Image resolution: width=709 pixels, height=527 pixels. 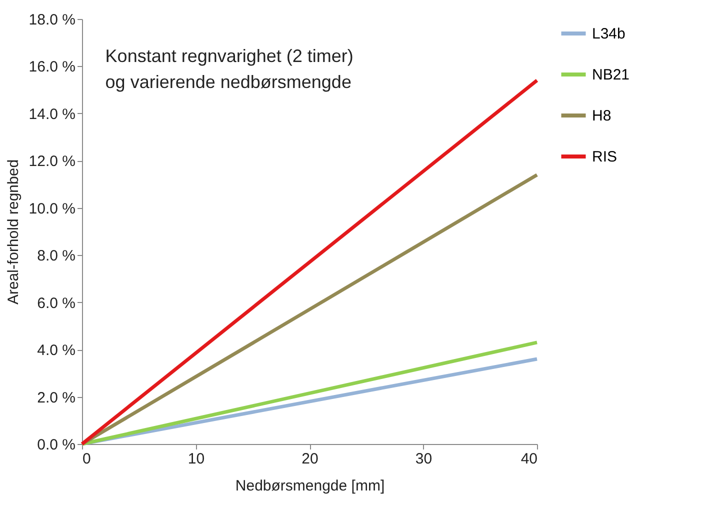 What do you see at coordinates (13, 232) in the screenshot?
I see `y-axis-title: Areal-forhold regnbed` at bounding box center [13, 232].